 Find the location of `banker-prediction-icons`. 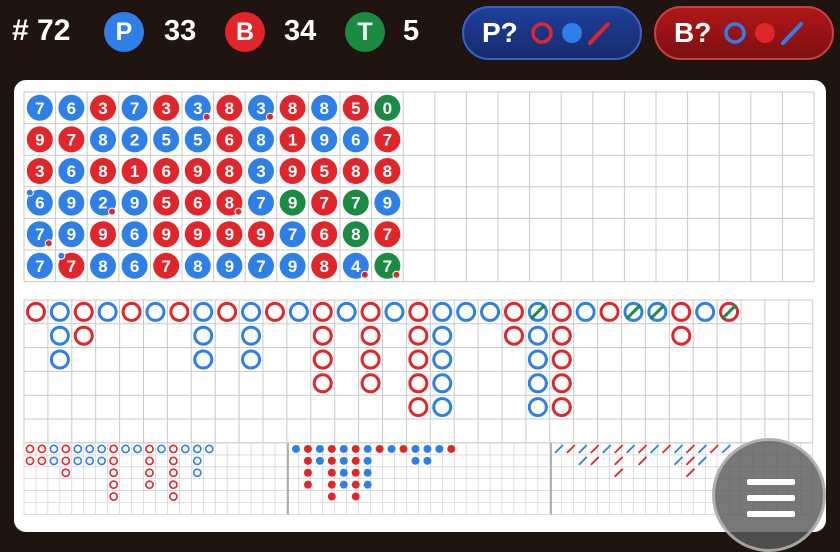

banker-prediction-icons is located at coordinates (766, 33).